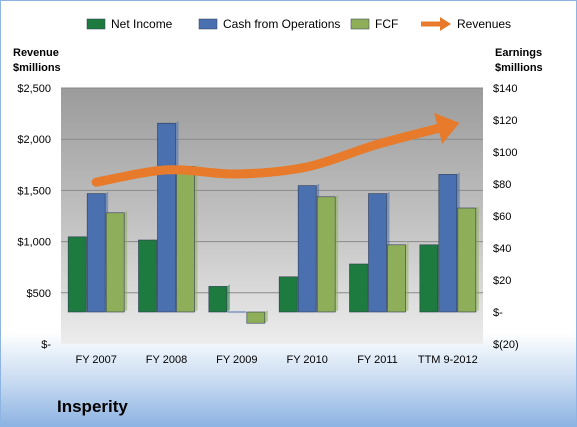  What do you see at coordinates (360, 24) in the screenshot?
I see `legend-swatch-fcf` at bounding box center [360, 24].